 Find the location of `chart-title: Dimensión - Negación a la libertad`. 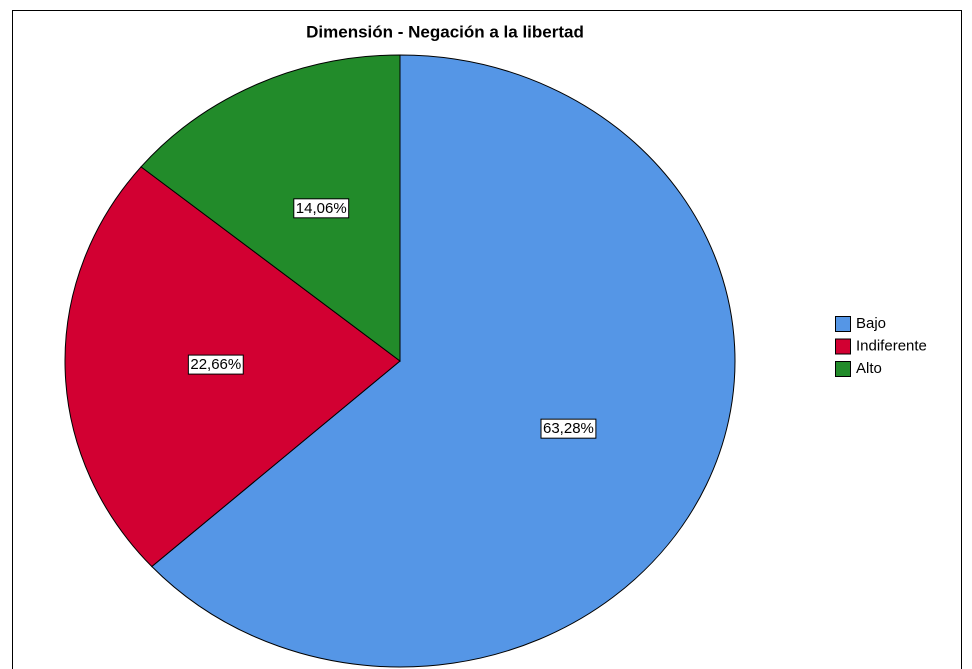

chart-title: Dimensión - Negación a la libertad is located at coordinates (445, 31).